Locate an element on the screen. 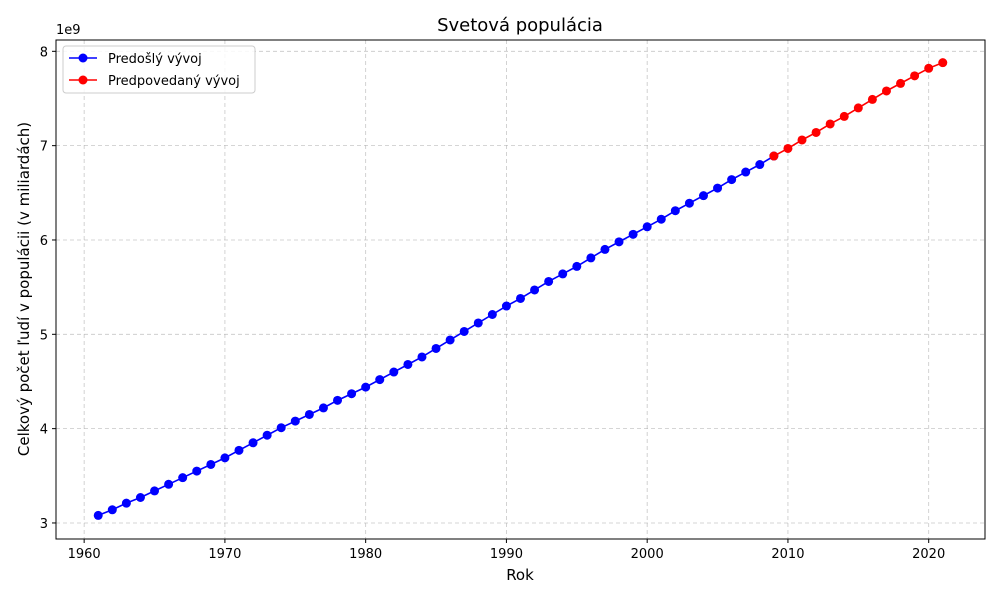 The height and width of the screenshot is (600, 1000). y-tick-label: 4 is located at coordinates (44, 430).